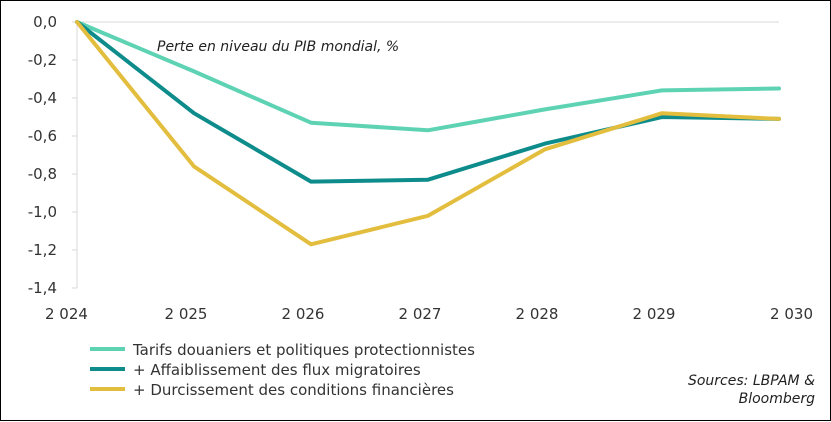 This screenshot has width=831, height=422. I want to click on source-line-2: Bloomberg, so click(777, 399).